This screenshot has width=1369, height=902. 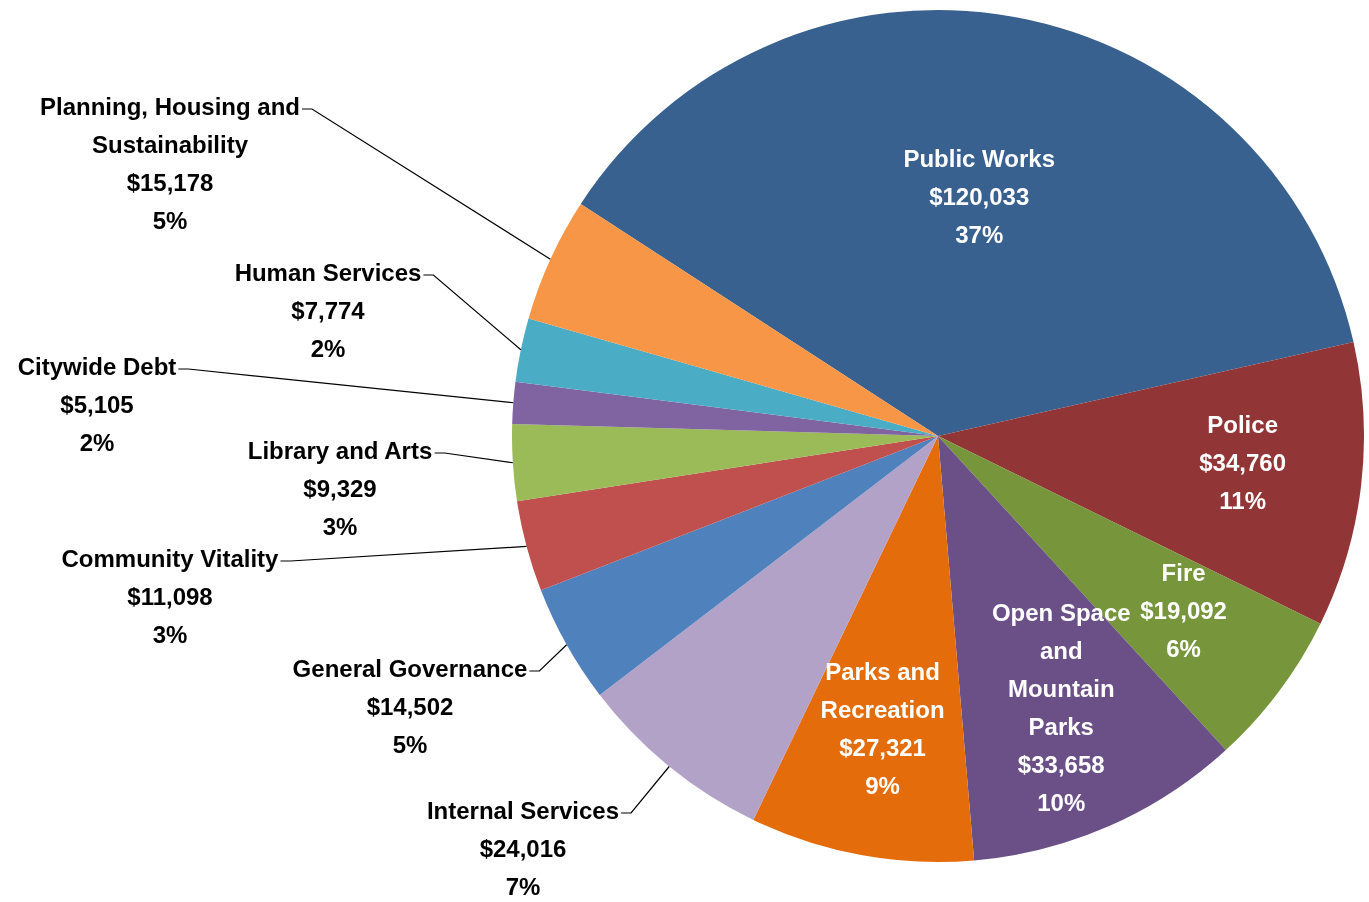 I want to click on slice-label: Public Works, so click(x=979, y=158).